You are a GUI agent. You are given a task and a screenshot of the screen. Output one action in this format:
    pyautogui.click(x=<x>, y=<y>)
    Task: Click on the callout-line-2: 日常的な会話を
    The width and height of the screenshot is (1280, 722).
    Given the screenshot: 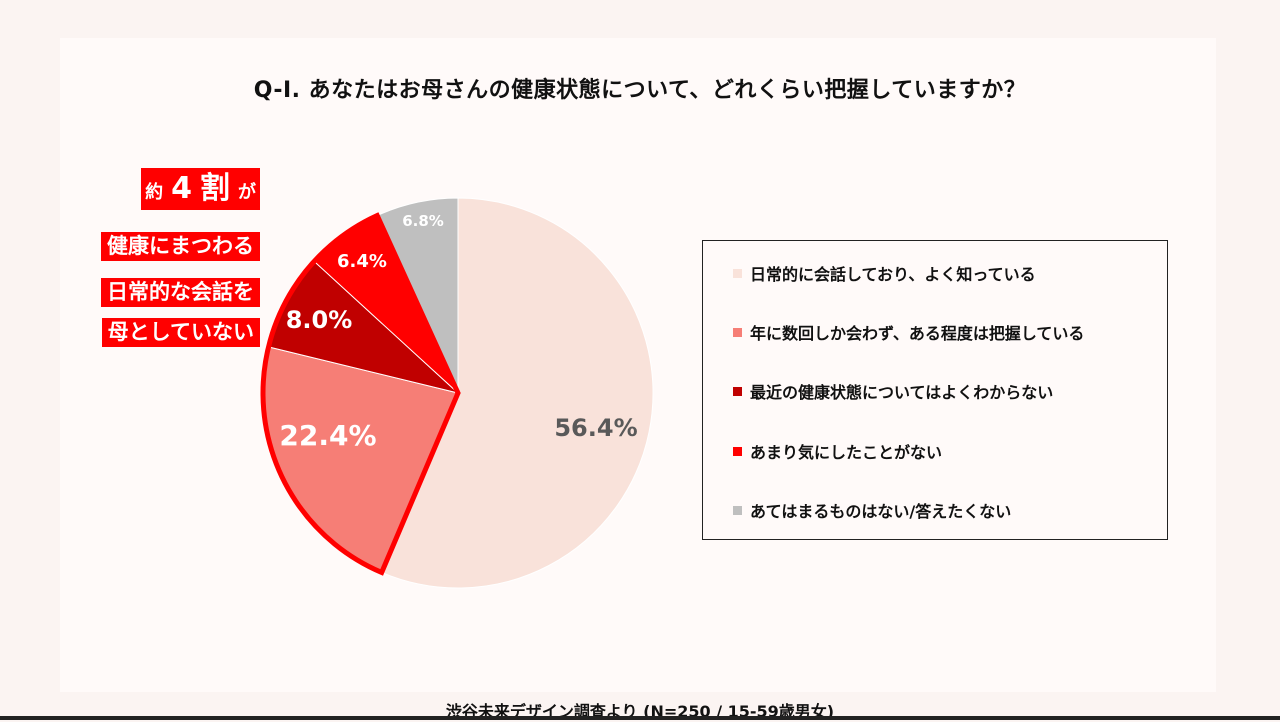 What is the action you would take?
    pyautogui.click(x=180, y=292)
    